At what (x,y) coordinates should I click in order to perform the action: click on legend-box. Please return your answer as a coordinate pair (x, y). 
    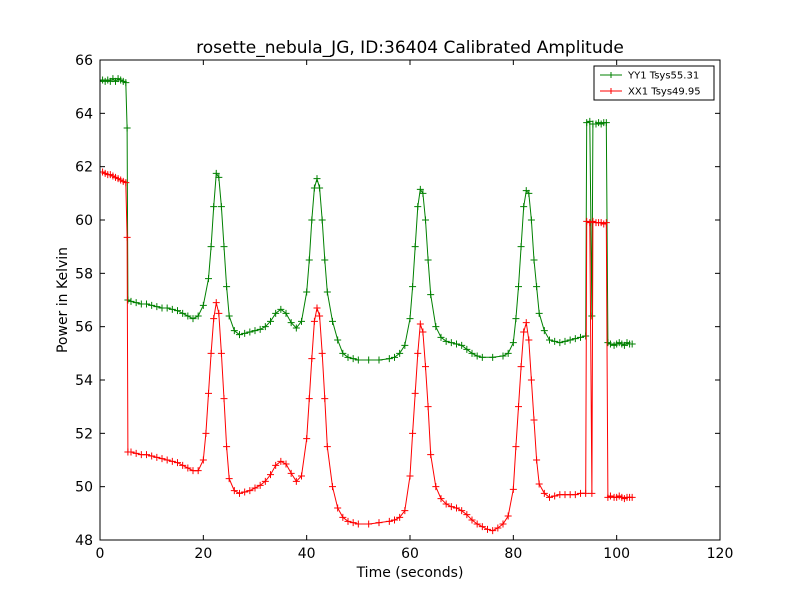
    Looking at the image, I should click on (654, 83).